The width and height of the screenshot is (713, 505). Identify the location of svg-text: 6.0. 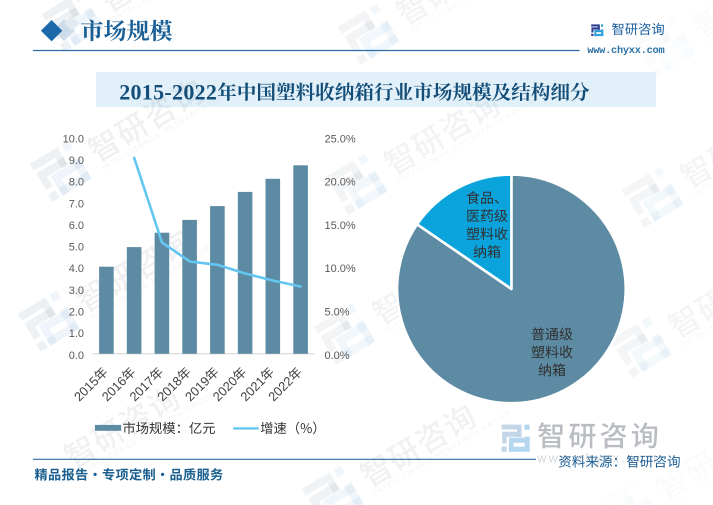
(76, 226).